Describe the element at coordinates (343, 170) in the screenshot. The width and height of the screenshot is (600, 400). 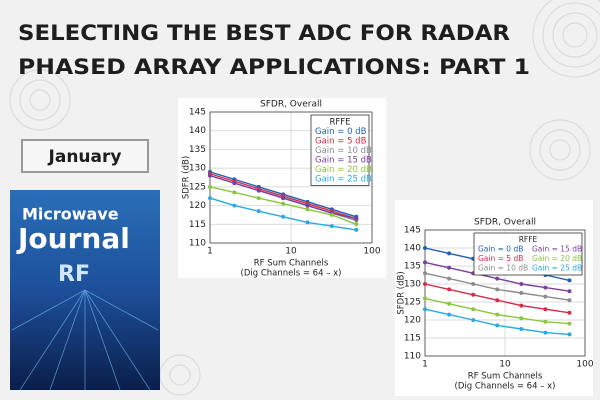
I see `legend-entry: Gain = 20 dB` at that location.